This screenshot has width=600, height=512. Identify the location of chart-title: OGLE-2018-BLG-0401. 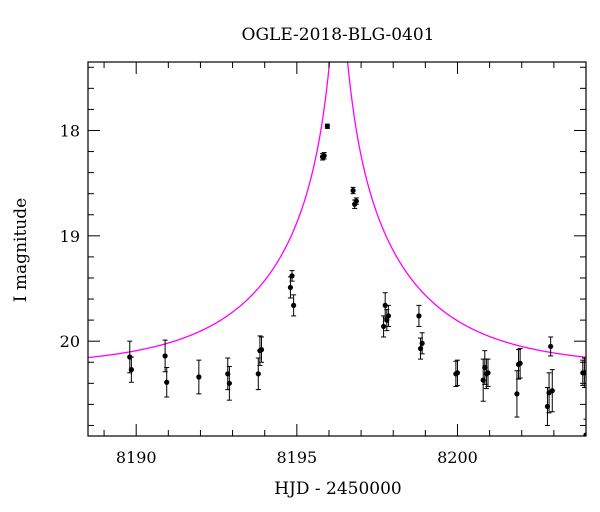
(338, 35).